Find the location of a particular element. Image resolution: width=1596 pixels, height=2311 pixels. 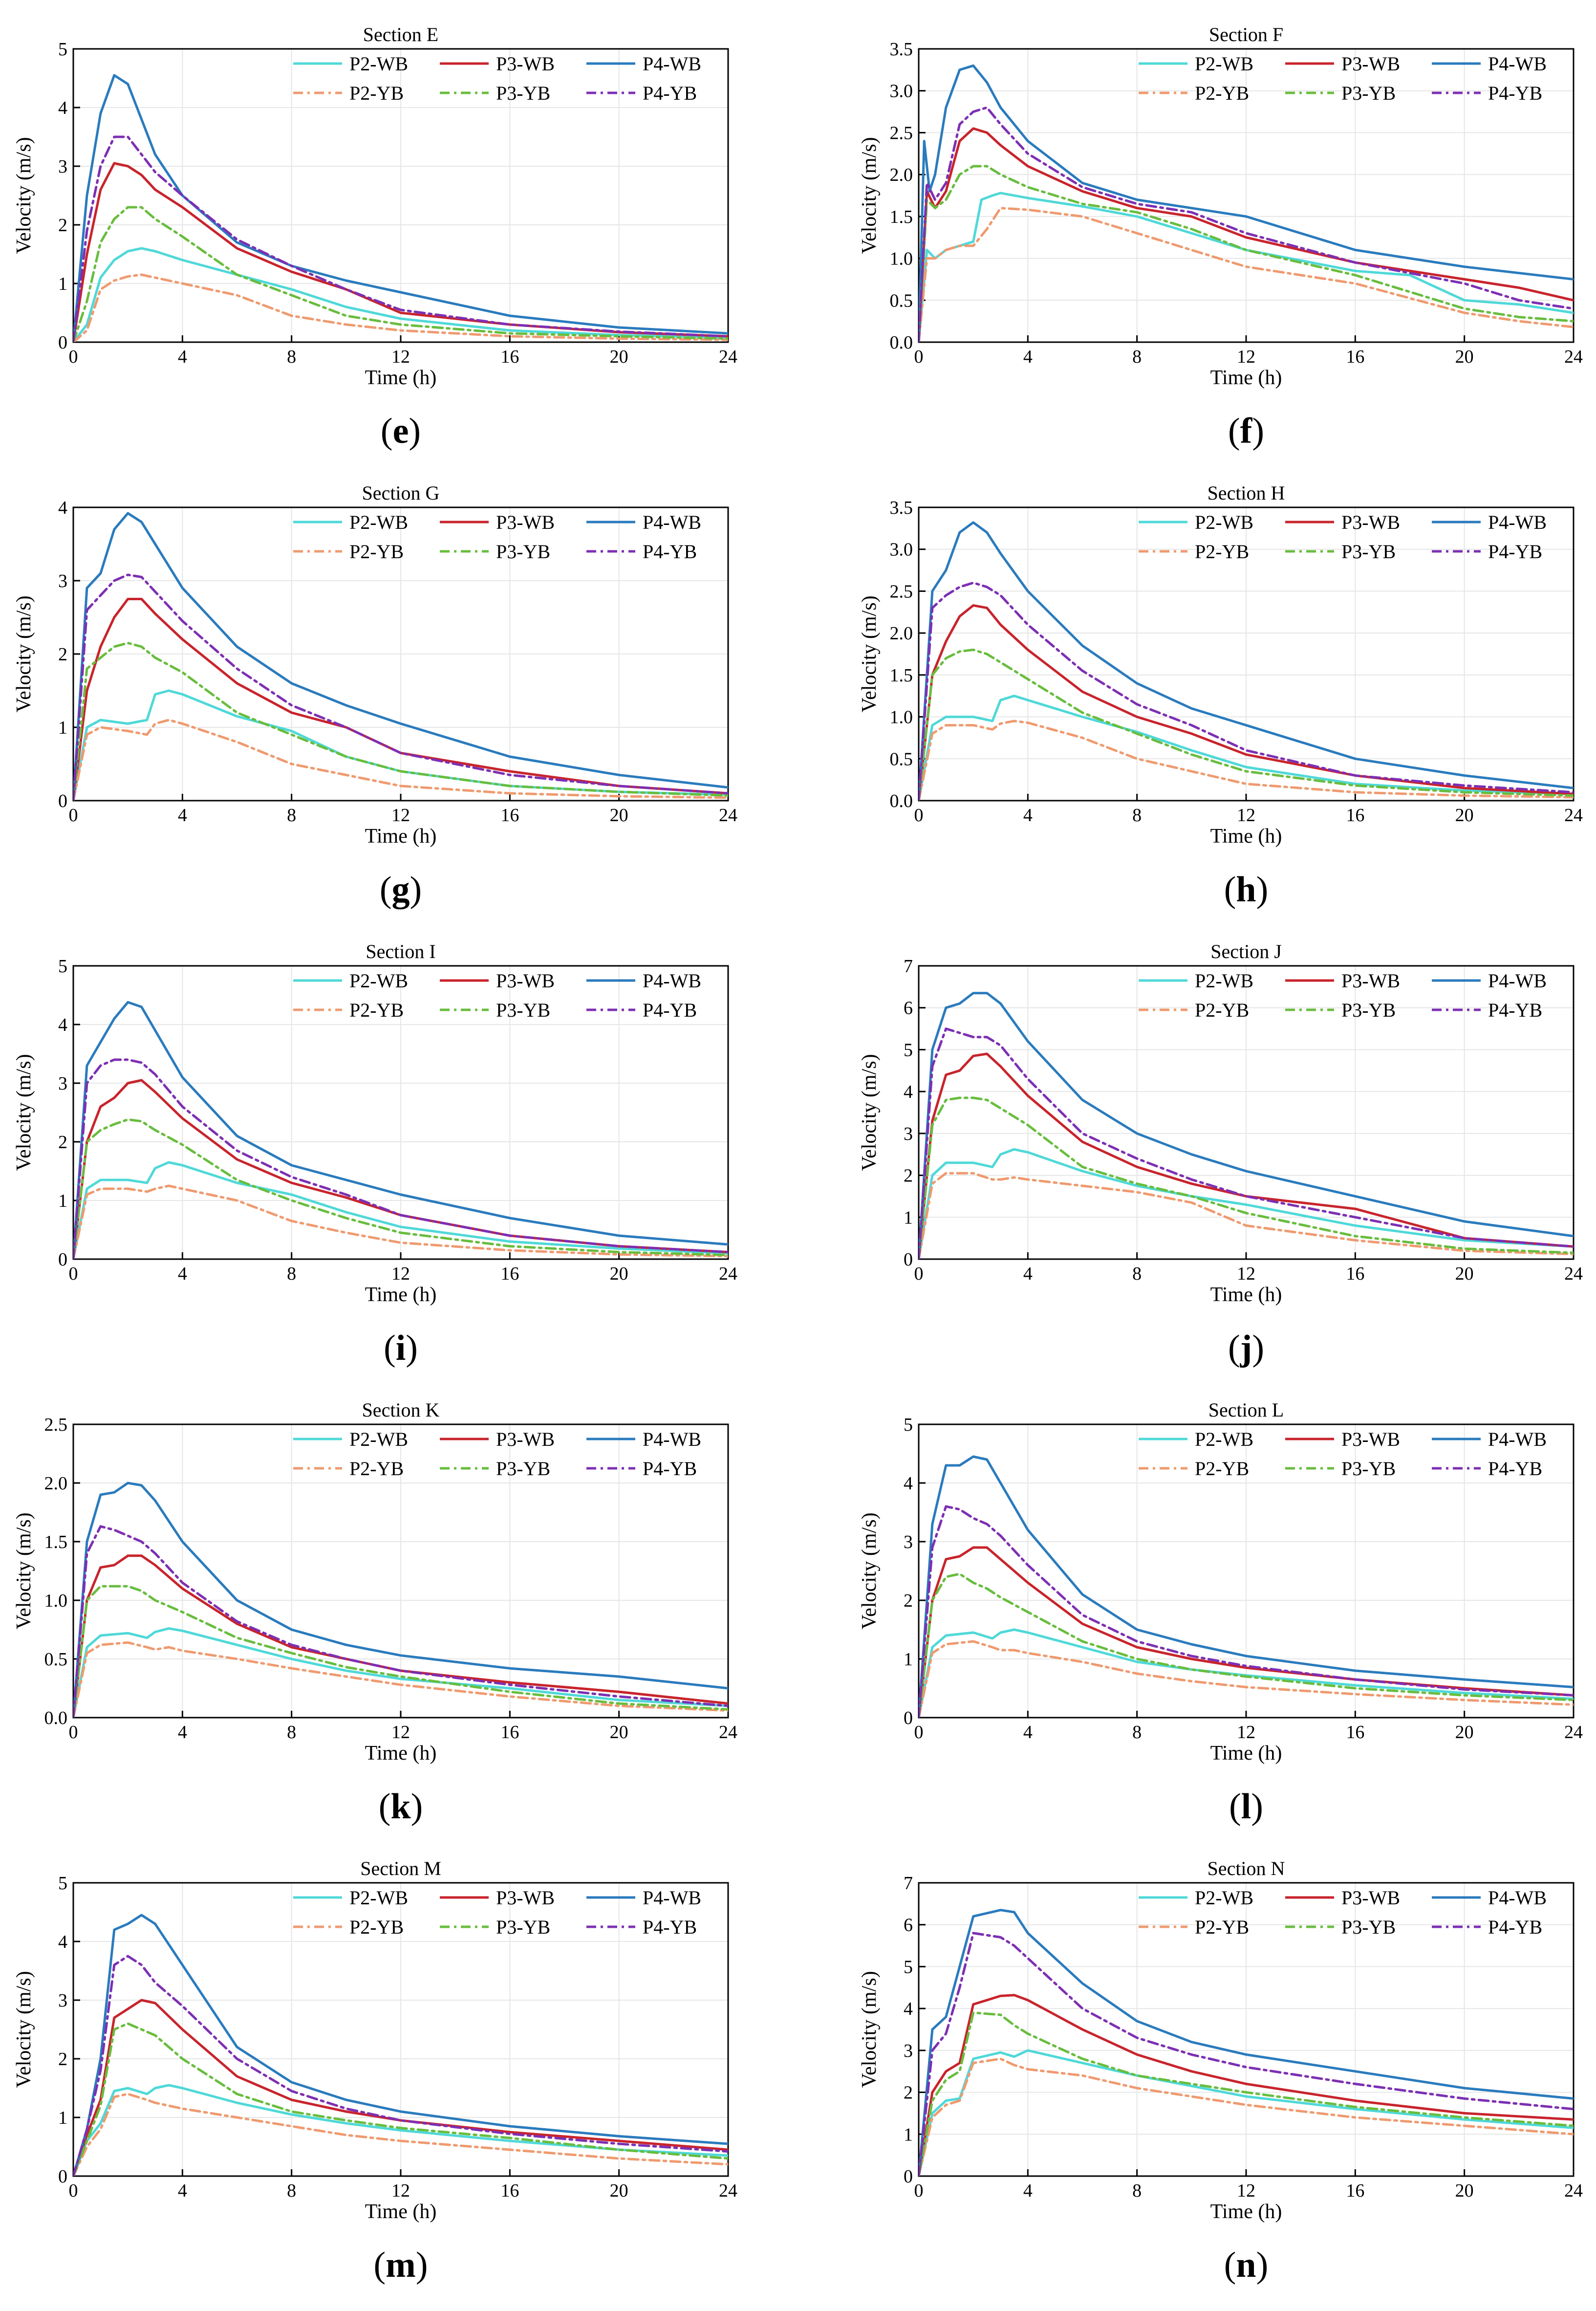

chart-title: Section N is located at coordinates (1246, 1868).